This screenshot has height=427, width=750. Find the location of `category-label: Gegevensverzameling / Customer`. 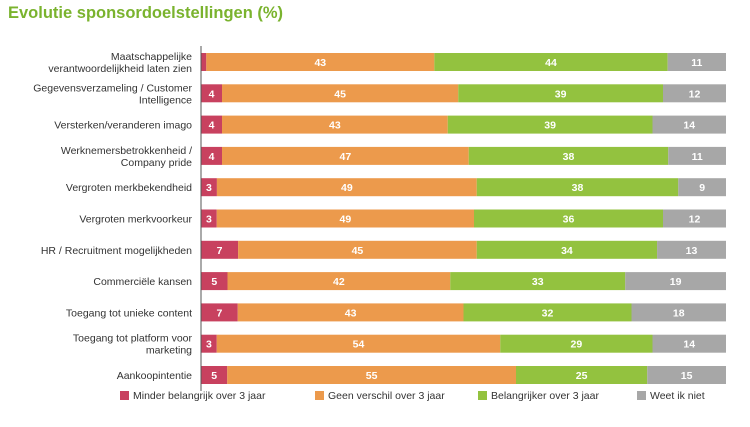

category-label: Gegevensverzameling / Customer is located at coordinates (112, 88).